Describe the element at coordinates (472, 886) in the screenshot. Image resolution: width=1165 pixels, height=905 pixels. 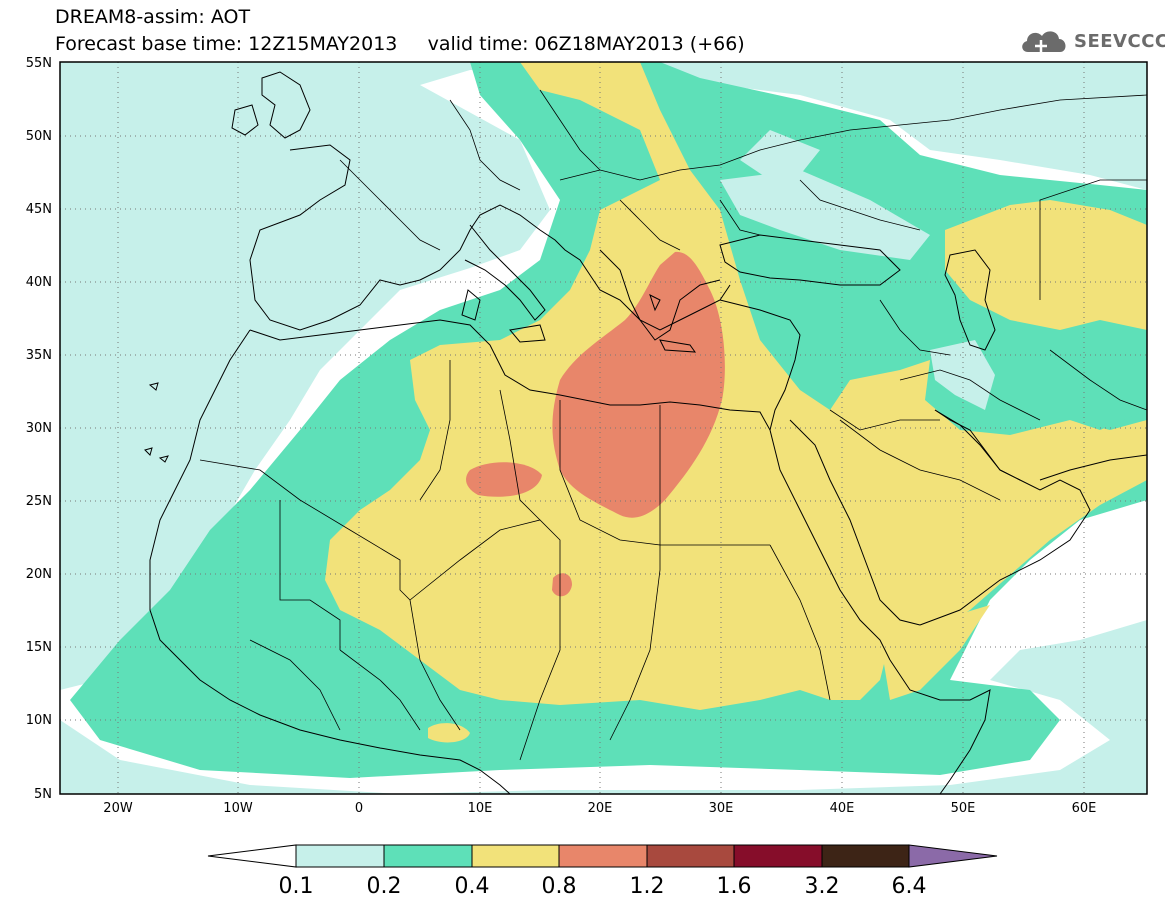
I see `colorbar-label: 0.4` at that location.